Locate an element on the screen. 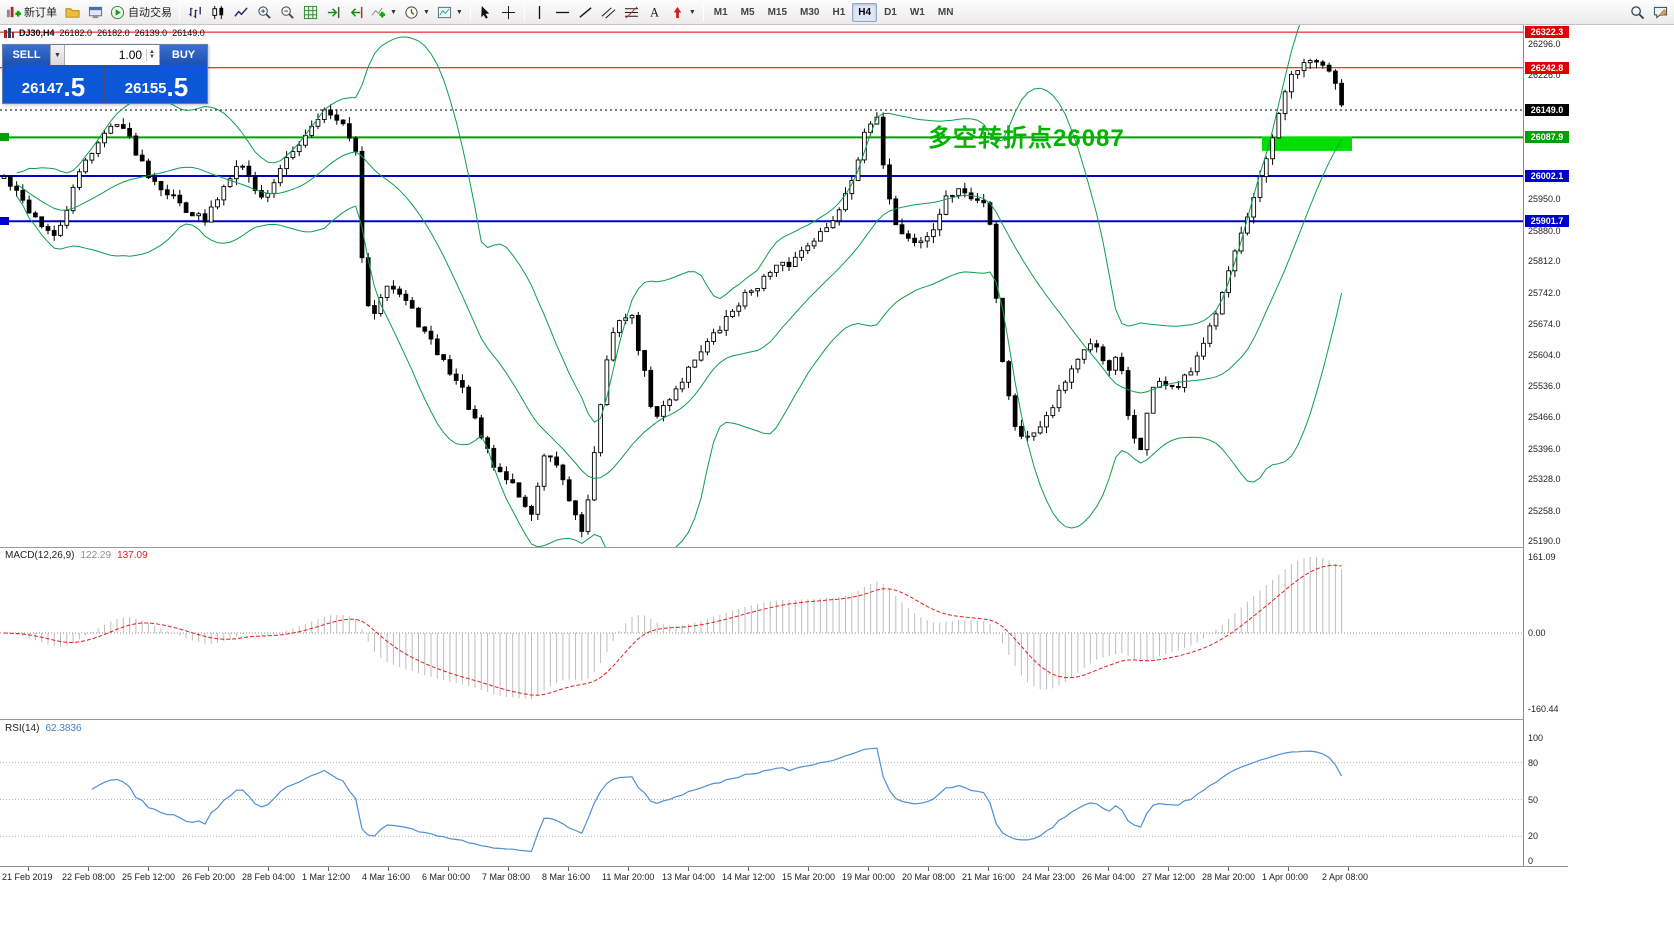 The image size is (1674, 949). timeframe-mn: MN is located at coordinates (945, 12).